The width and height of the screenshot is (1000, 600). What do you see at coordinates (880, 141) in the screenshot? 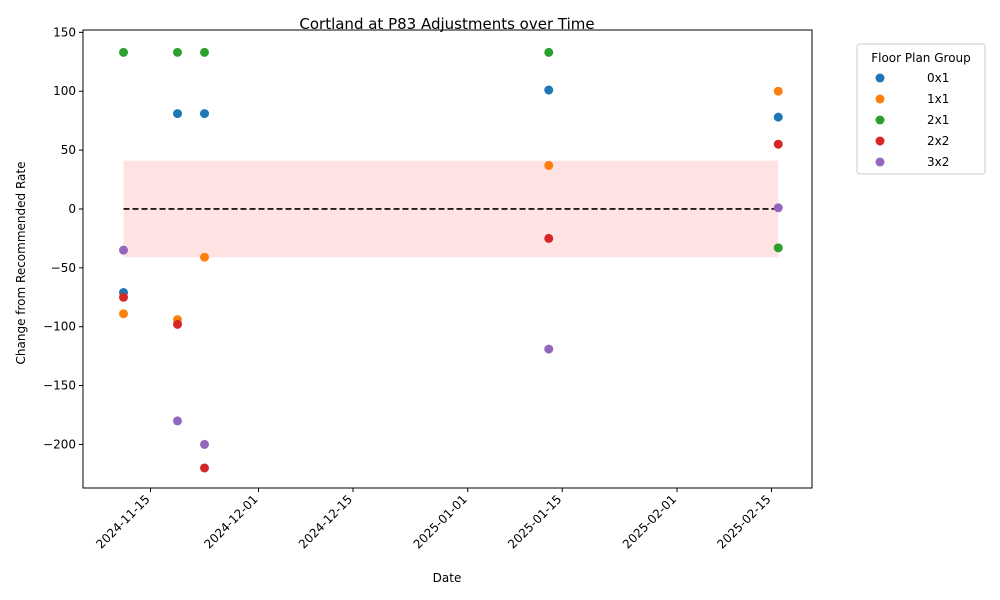
I see `legend-marker-2x2` at bounding box center [880, 141].